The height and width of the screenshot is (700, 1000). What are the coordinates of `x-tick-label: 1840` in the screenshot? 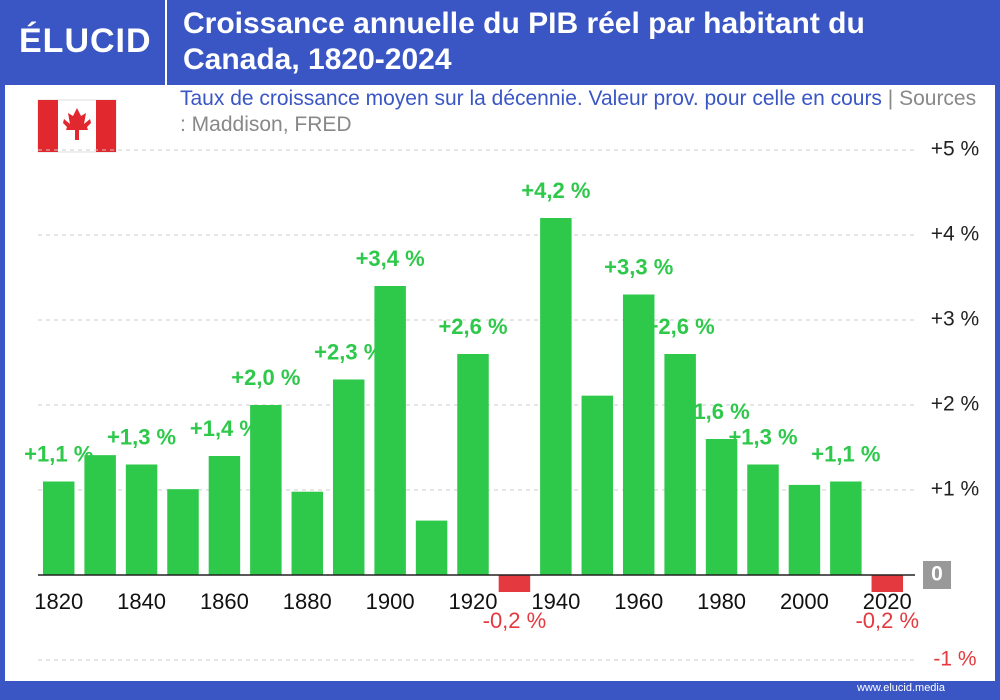 It's located at (141, 601).